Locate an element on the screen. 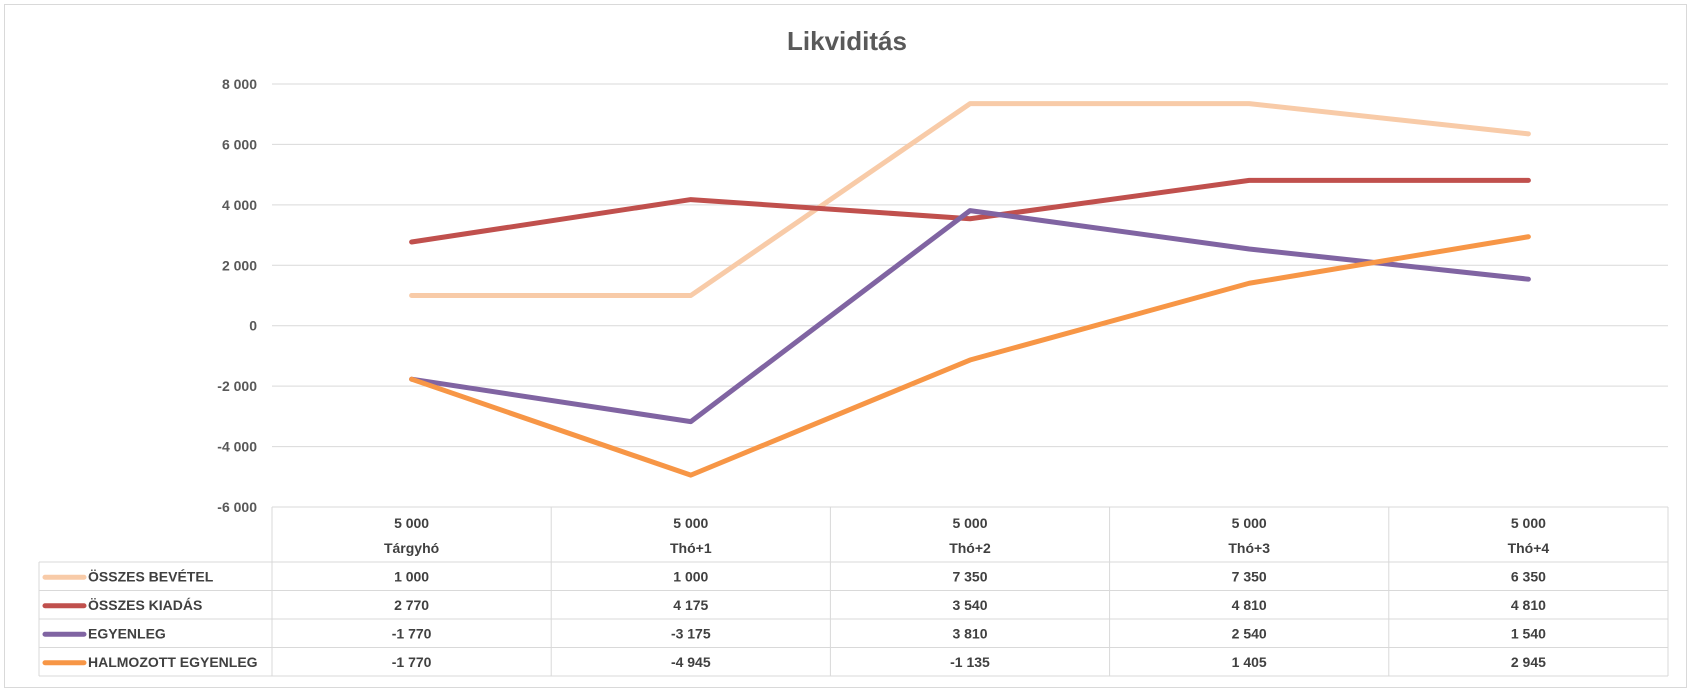 This screenshot has height=694, width=1693. y-tick-label: 6 000 is located at coordinates (239, 144).